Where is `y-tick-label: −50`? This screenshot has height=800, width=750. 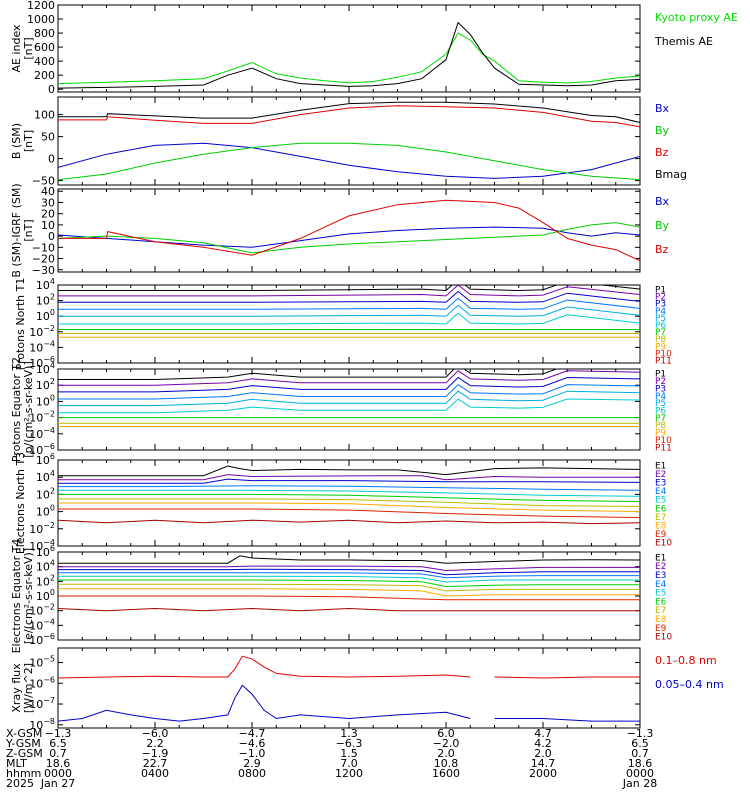 y-tick-label: −50 is located at coordinates (43, 181).